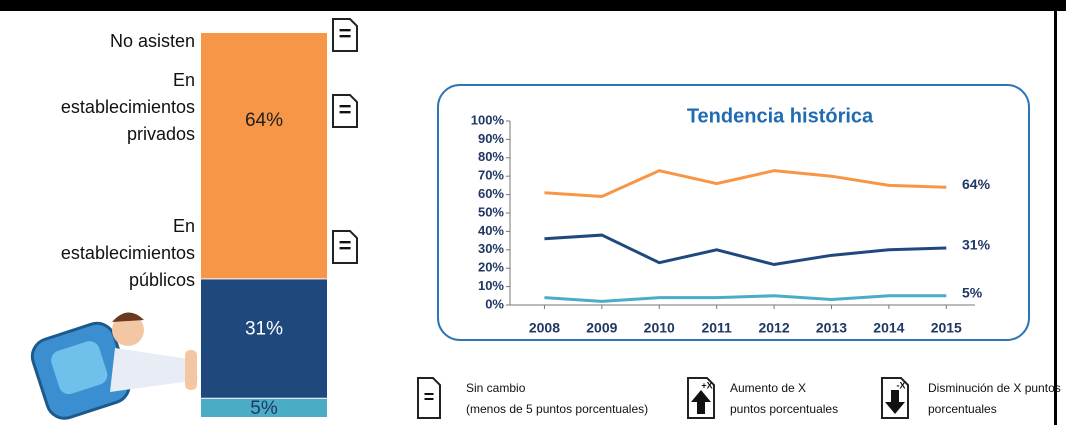 The image size is (1066, 425). What do you see at coordinates (491, 156) in the screenshot?
I see `y-tick-label: 80%` at bounding box center [491, 156].